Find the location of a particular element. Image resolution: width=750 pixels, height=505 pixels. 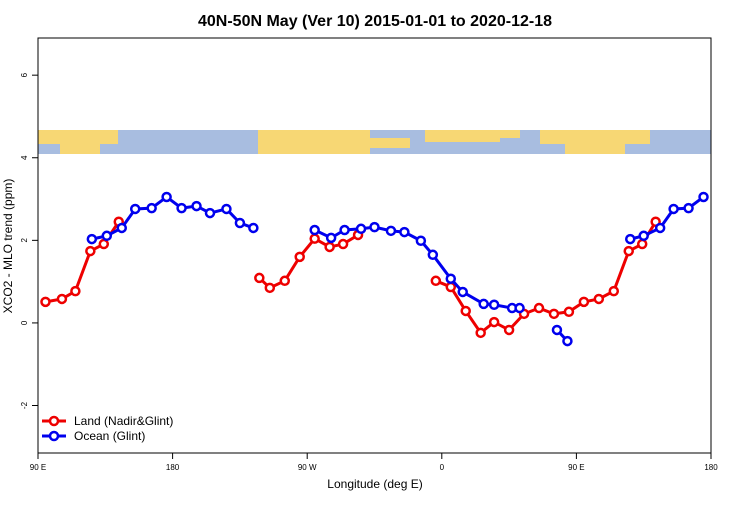

x-tick-label: 90 W is located at coordinates (307, 467).